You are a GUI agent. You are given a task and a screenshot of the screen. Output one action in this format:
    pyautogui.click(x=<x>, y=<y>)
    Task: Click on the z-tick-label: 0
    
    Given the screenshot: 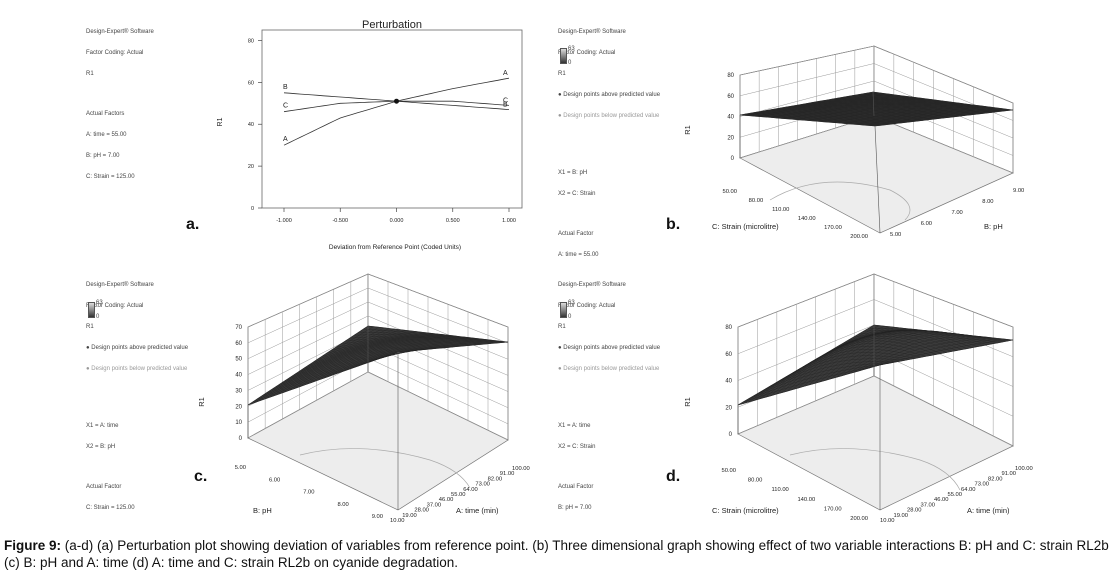 What is the action you would take?
    pyautogui.click(x=731, y=435)
    